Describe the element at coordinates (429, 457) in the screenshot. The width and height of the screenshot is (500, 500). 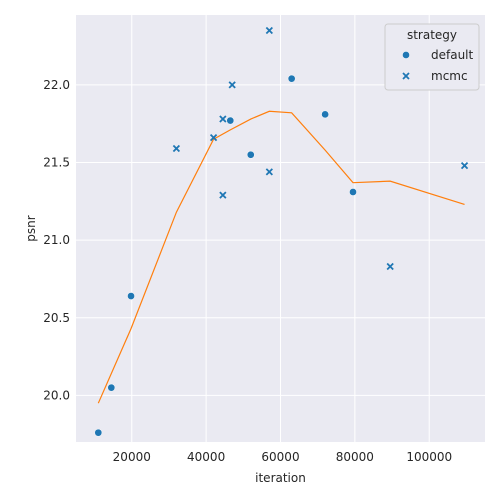
I see `x-tick-label: 100000` at that location.